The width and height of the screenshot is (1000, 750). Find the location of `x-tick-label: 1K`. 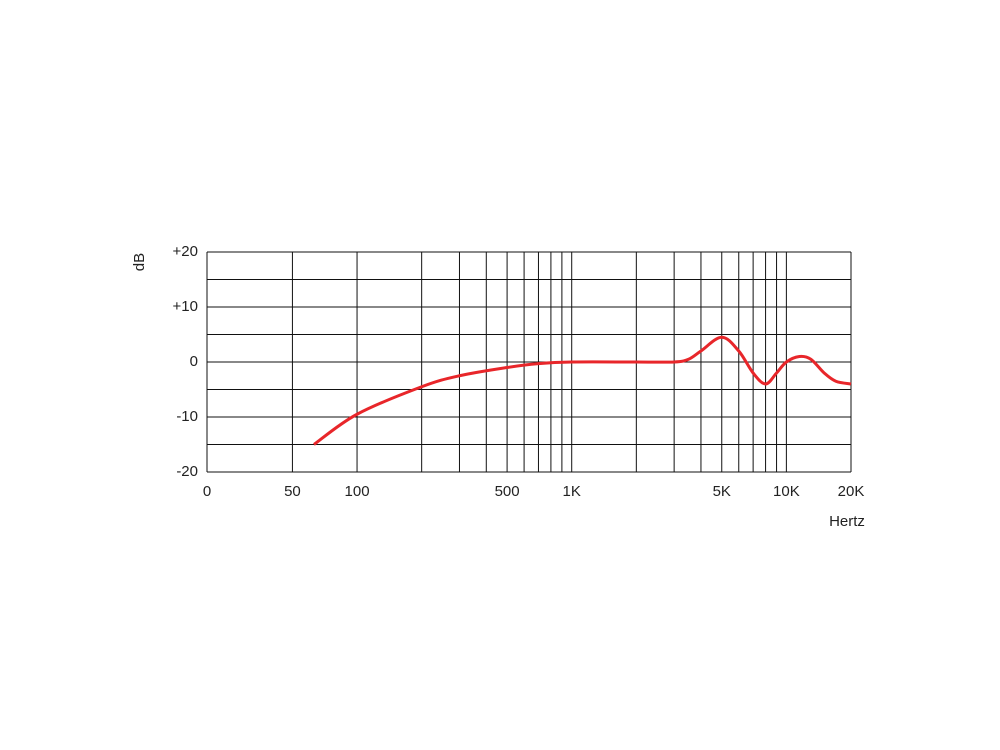

x-tick-label: 1K is located at coordinates (572, 491).